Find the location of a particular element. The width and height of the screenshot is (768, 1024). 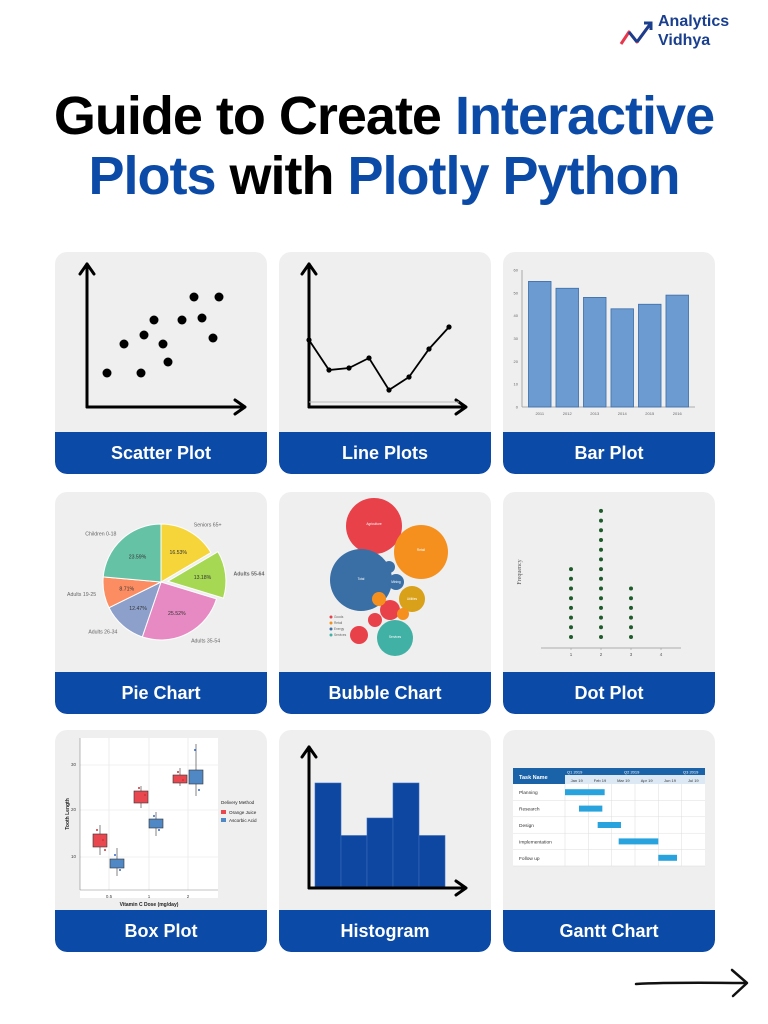

box-xlabel: Vitamin C Dose (mg/day) is located at coordinates (149, 905).